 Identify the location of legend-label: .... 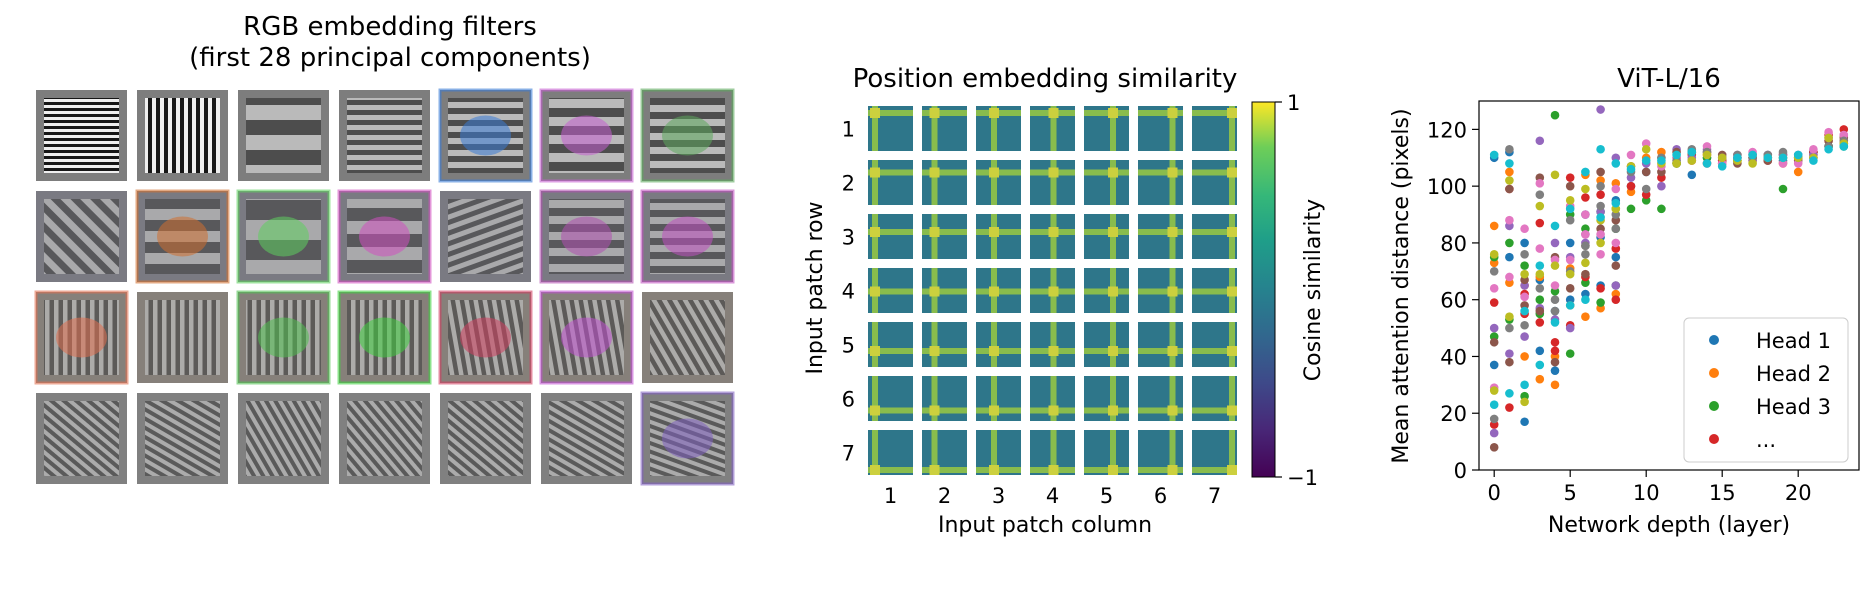
(1766, 440).